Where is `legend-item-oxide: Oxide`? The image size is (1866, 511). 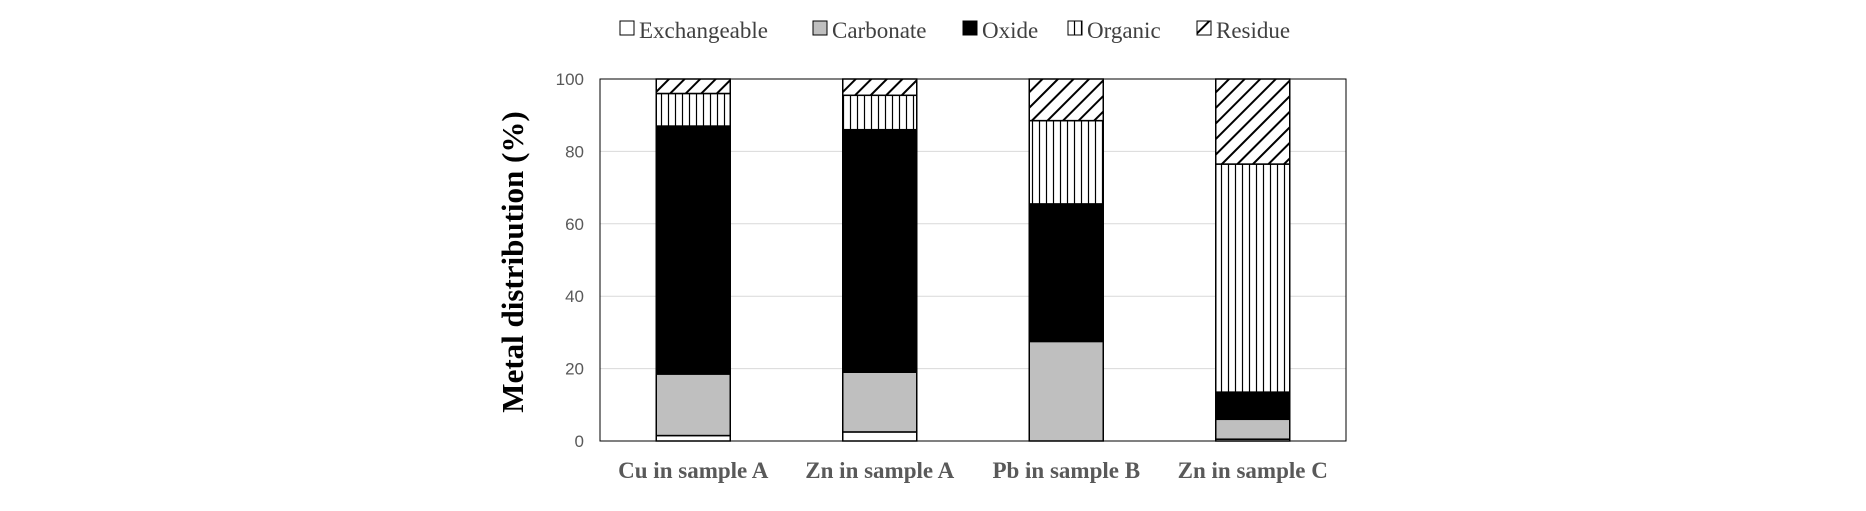 legend-item-oxide: Oxide is located at coordinates (1000, 30).